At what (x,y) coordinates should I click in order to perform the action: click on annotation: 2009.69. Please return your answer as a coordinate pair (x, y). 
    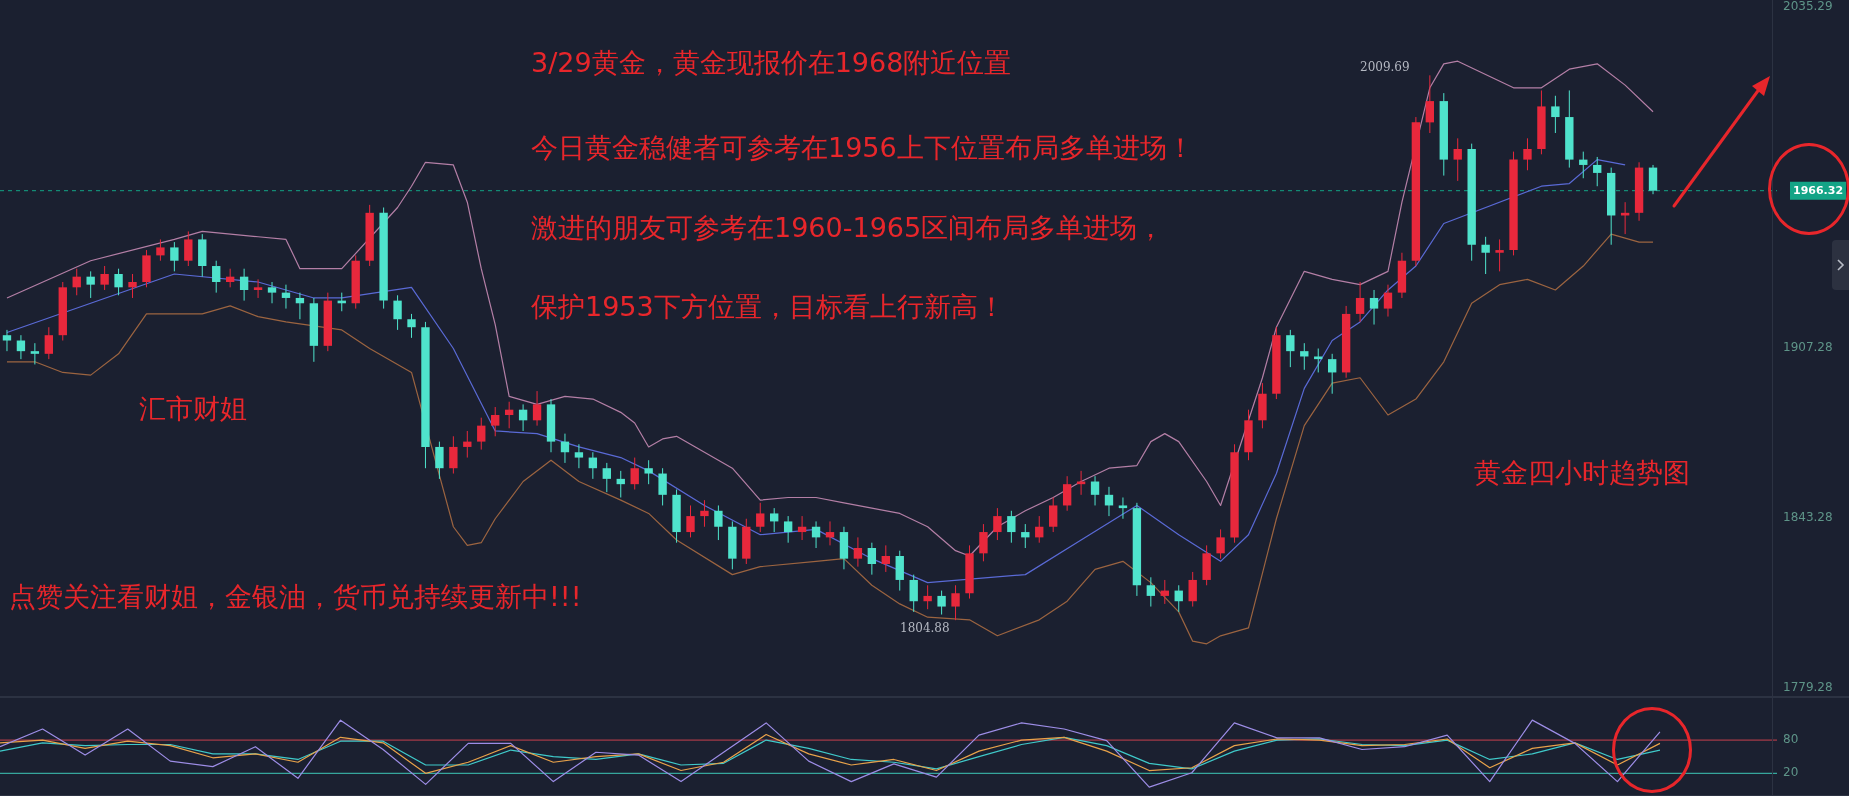
    Looking at the image, I should click on (1385, 67).